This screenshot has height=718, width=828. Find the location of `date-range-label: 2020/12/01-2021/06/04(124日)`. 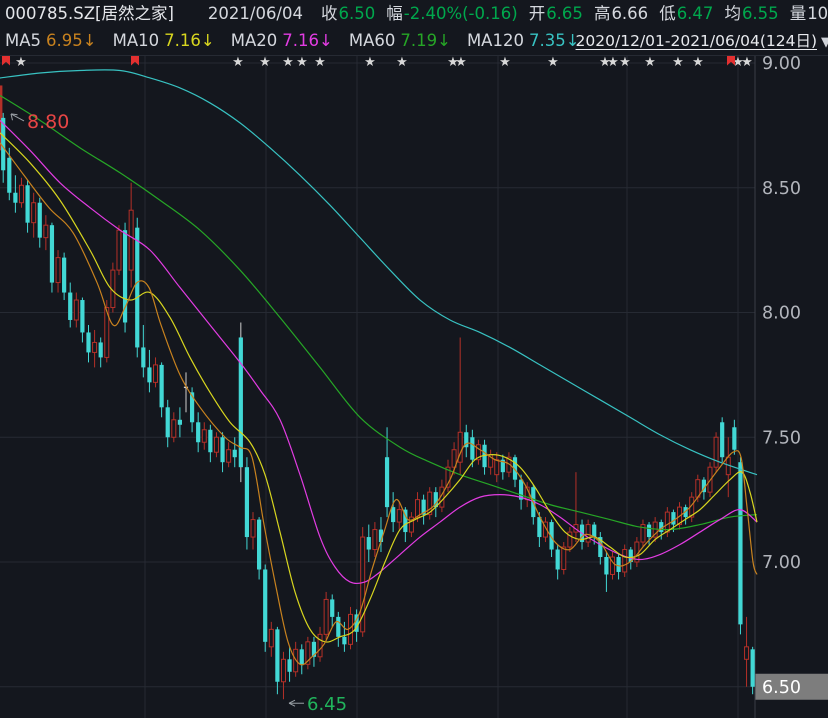

date-range-label: 2020/12/01-2021/06/04(124日) is located at coordinates (696, 41).